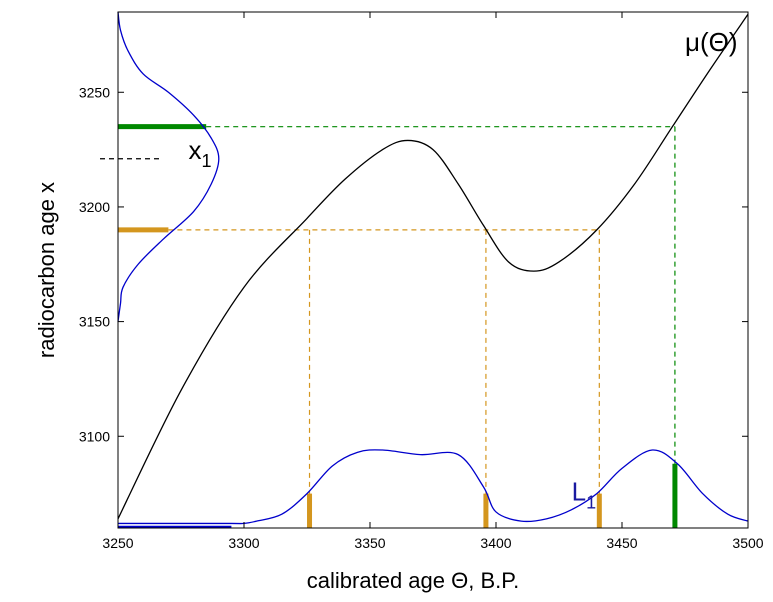  What do you see at coordinates (369, 543) in the screenshot?
I see `x-tick-label-3350: 3350` at bounding box center [369, 543].